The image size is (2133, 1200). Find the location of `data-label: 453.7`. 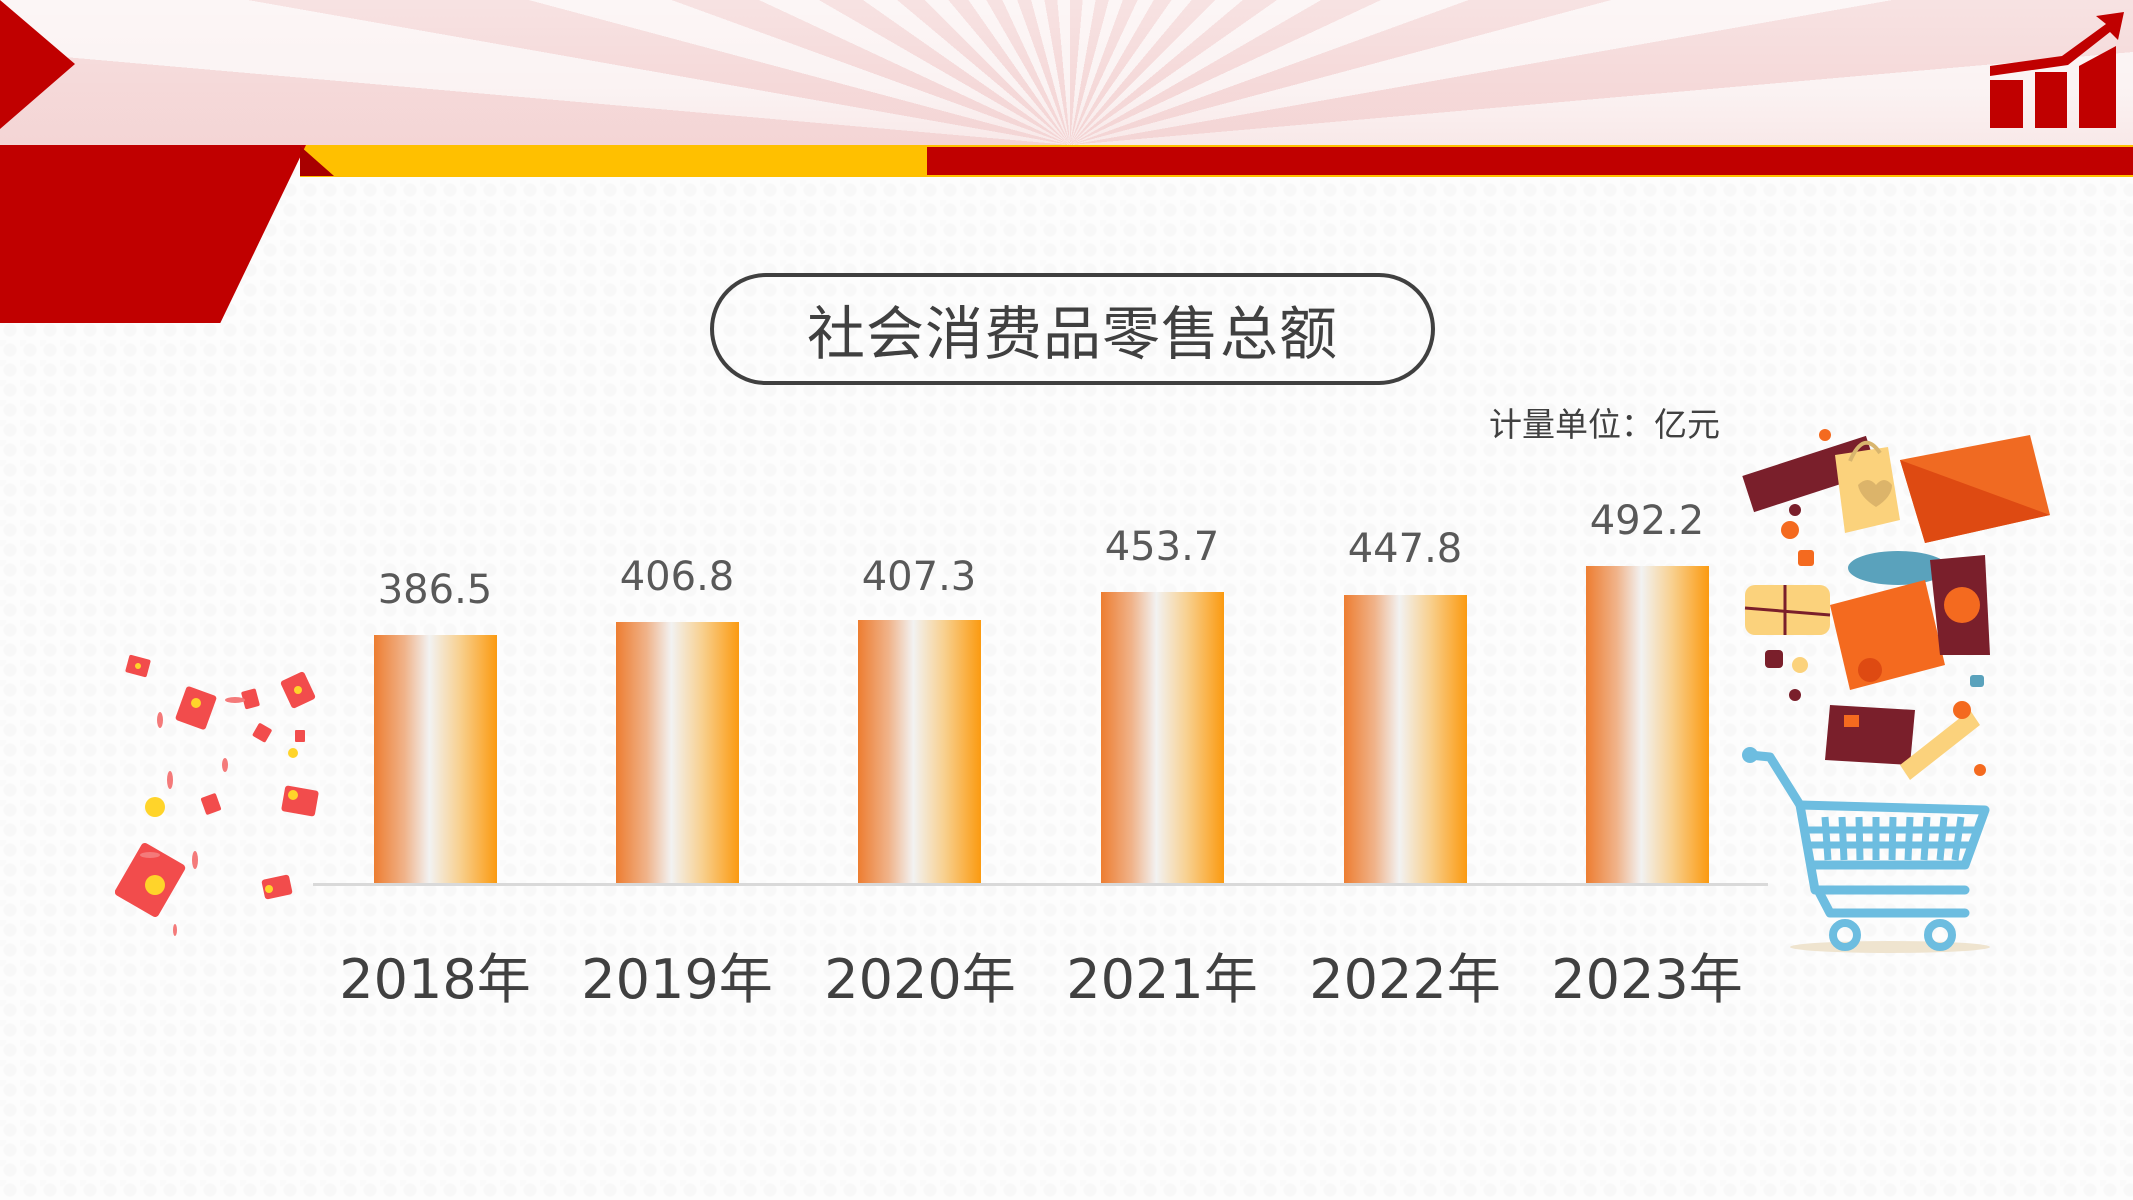

data-label: 453.7 is located at coordinates (1162, 547).